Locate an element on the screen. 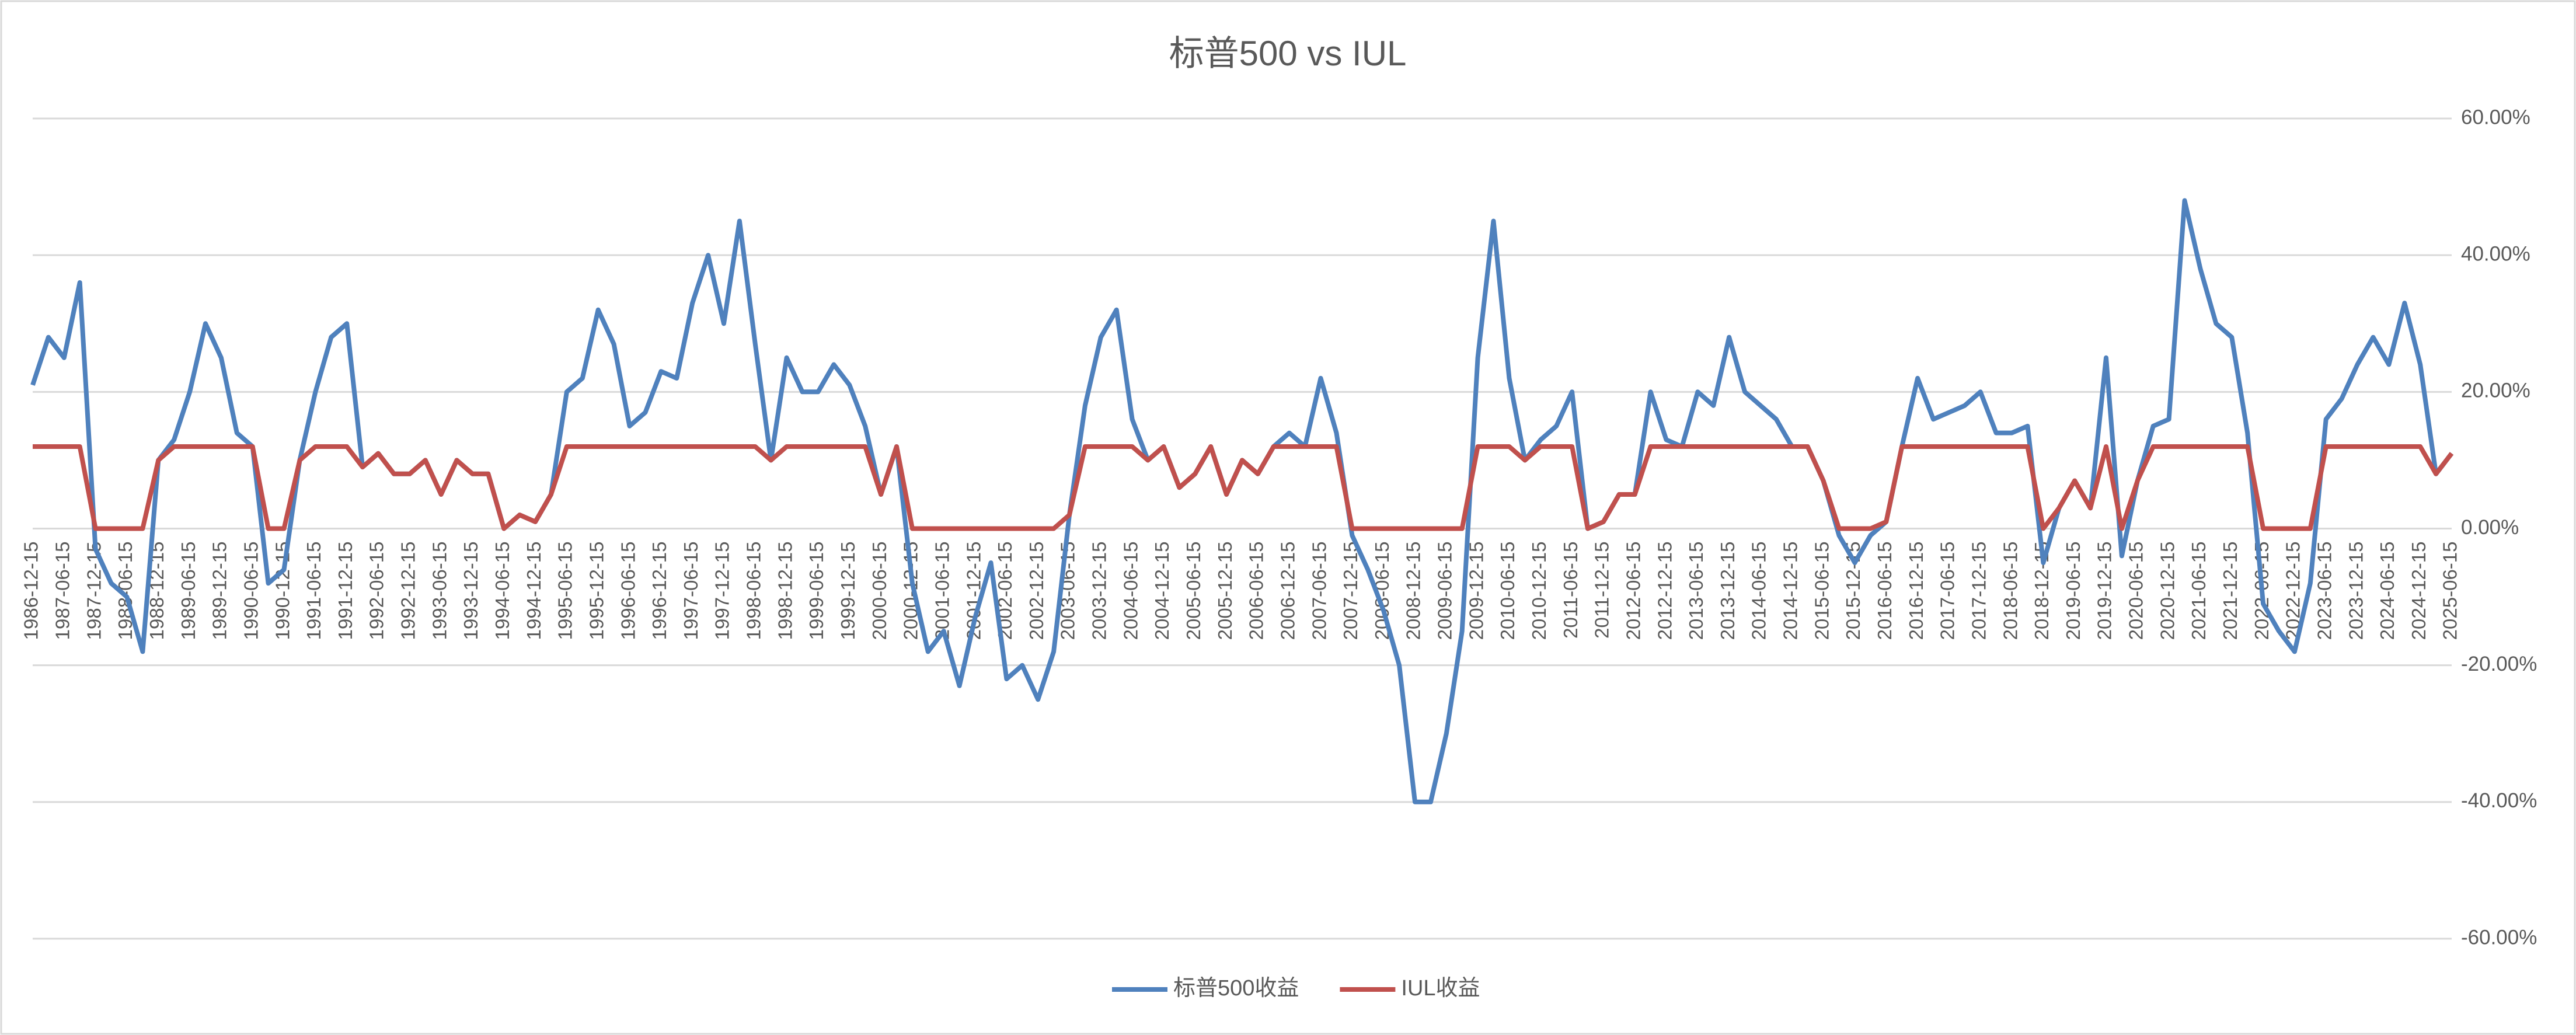 The image size is (2576, 1035). x-tick-label: 1992-12-15 is located at coordinates (409, 591).